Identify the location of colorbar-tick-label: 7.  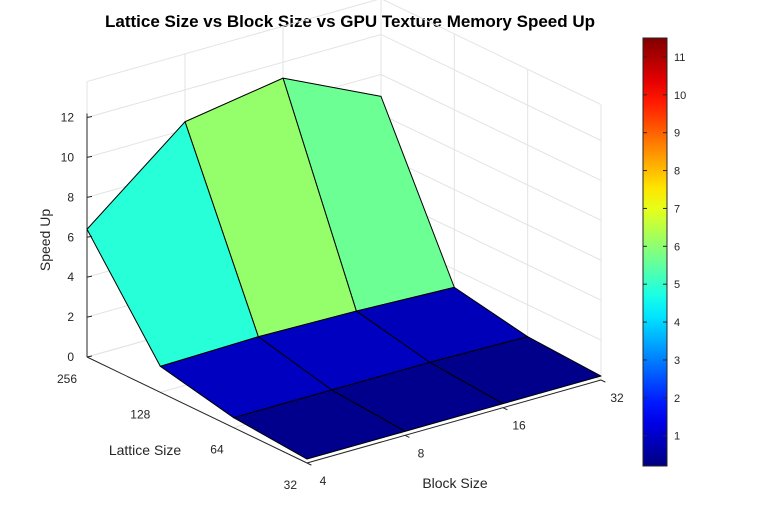
(677, 209).